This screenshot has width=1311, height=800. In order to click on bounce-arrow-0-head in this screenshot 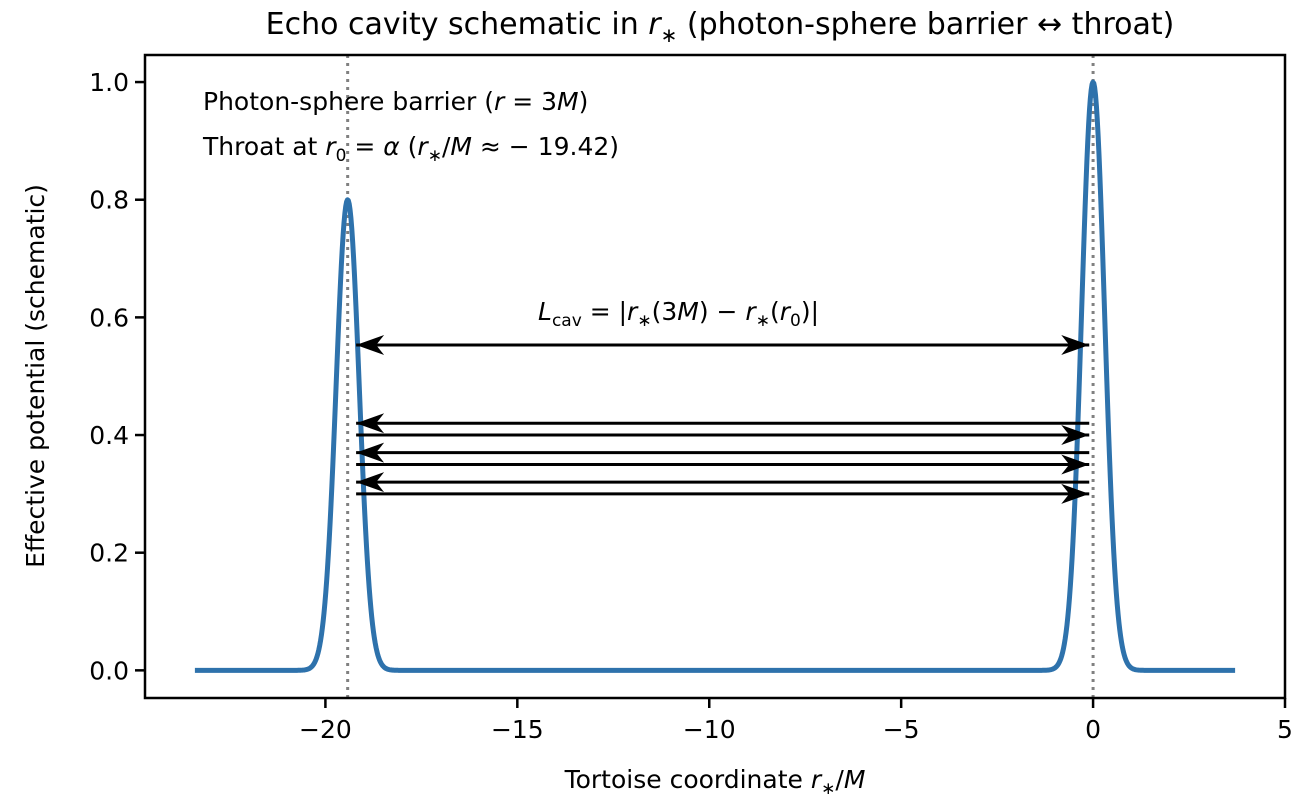, I will do `click(370, 423)`.